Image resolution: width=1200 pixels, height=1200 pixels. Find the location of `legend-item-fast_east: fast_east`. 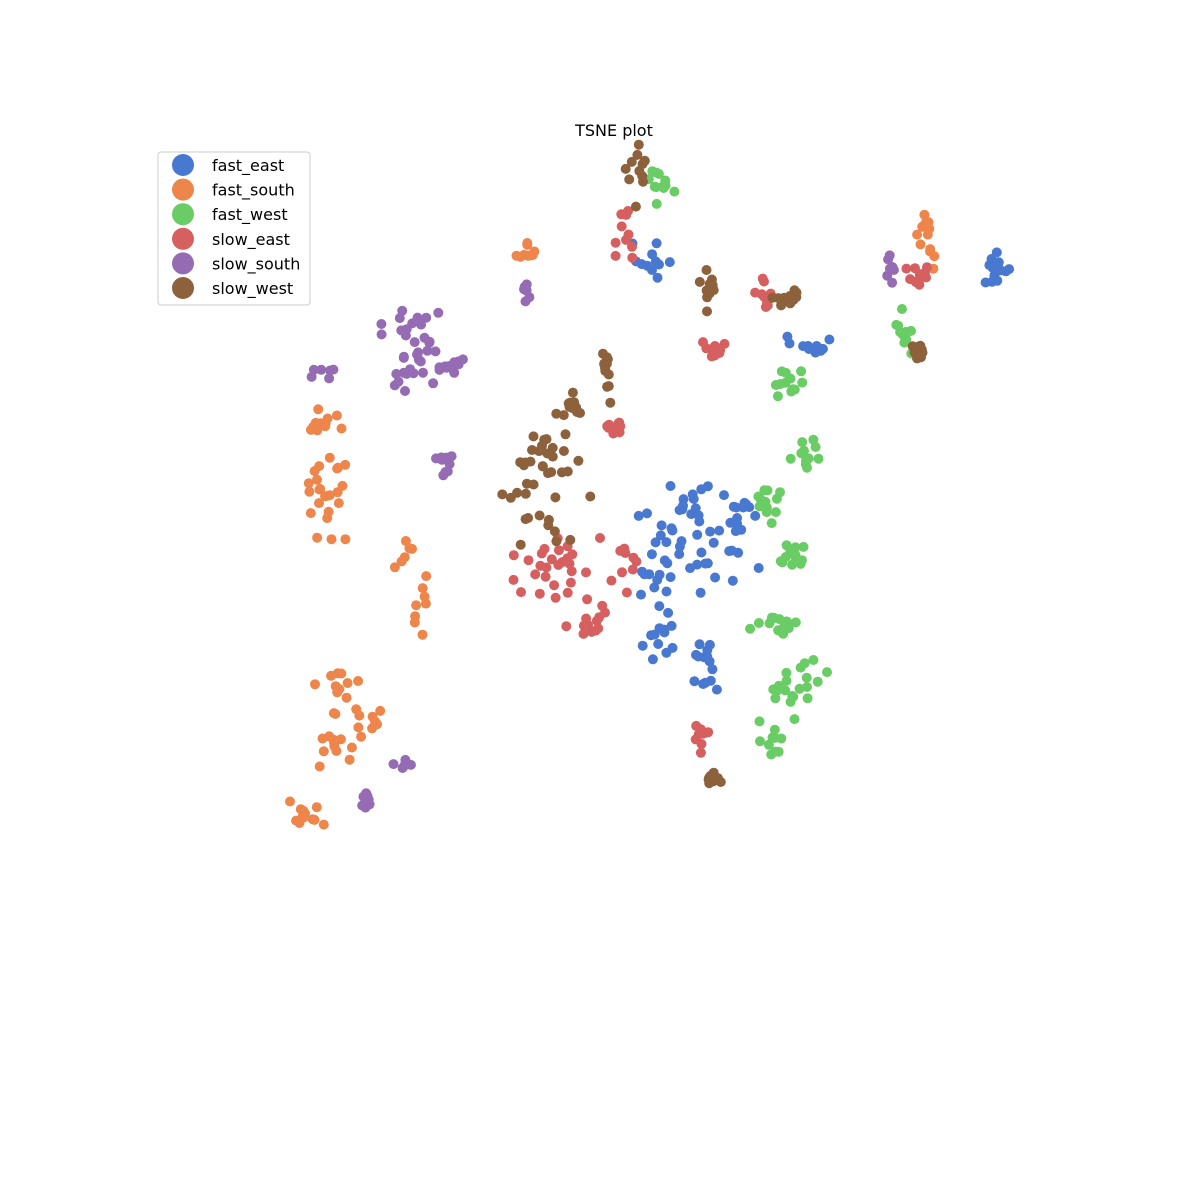

legend-item-fast_east: fast_east is located at coordinates (228, 165).